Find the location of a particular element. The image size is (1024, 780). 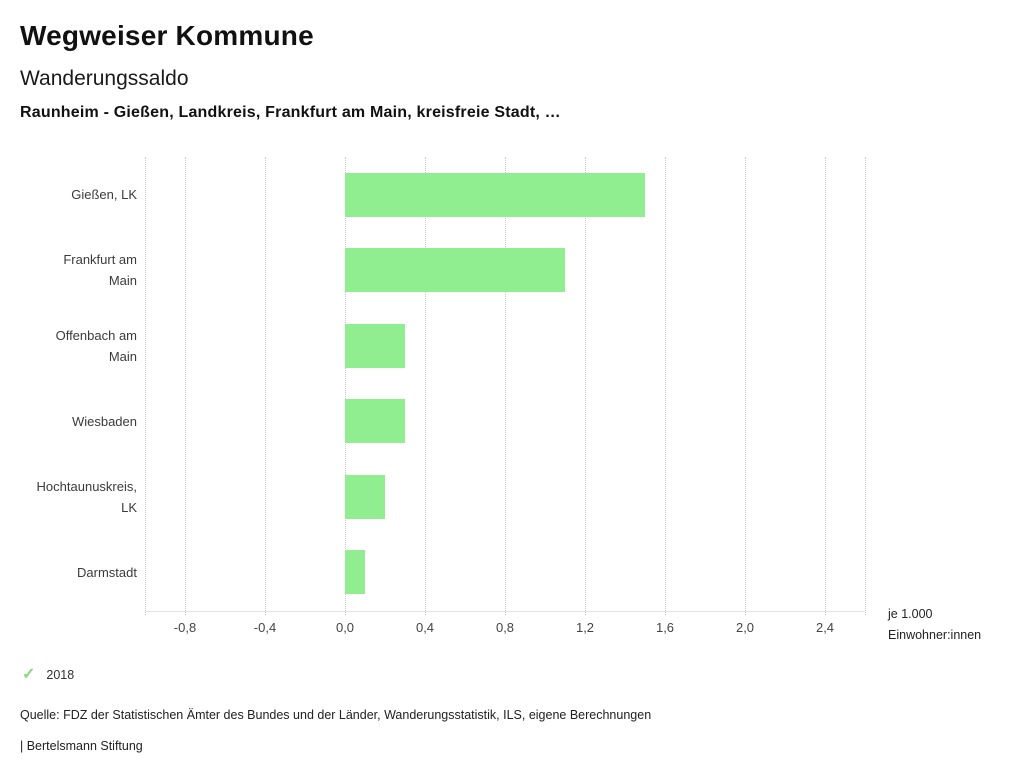

x-axis-tick-label: 0,4 is located at coordinates (425, 627).